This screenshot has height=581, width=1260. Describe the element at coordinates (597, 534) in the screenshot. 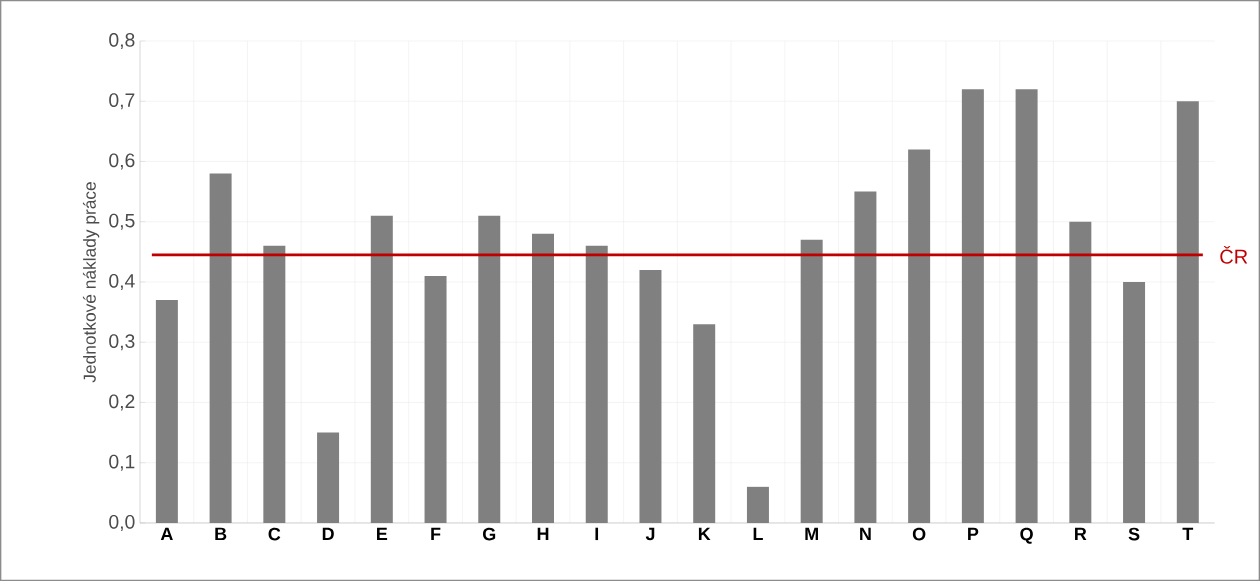

I see `x-tick-label: I` at that location.